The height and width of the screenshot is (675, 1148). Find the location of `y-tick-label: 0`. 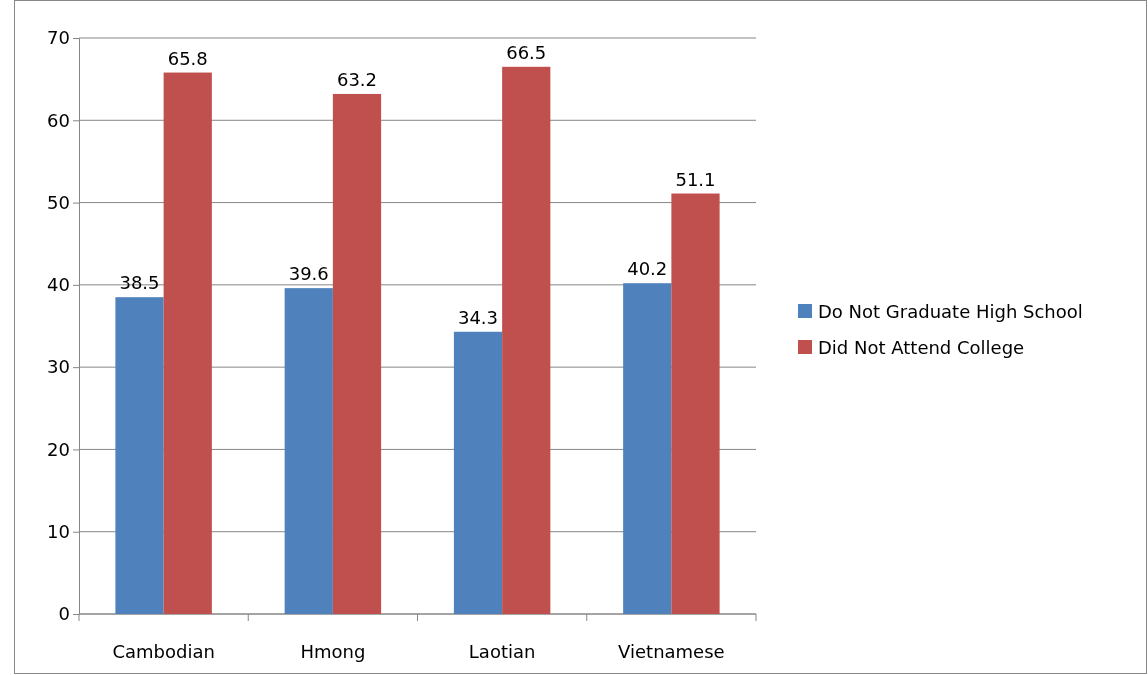

y-tick-label: 0 is located at coordinates (64, 614).